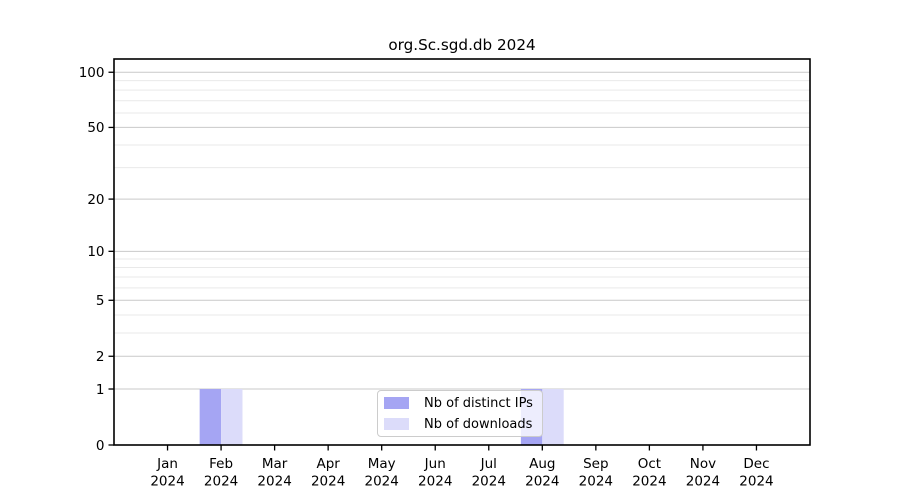 The image size is (900, 500). Describe the element at coordinates (210, 417) in the screenshot. I see `bar-distinct-ips-feb` at that location.